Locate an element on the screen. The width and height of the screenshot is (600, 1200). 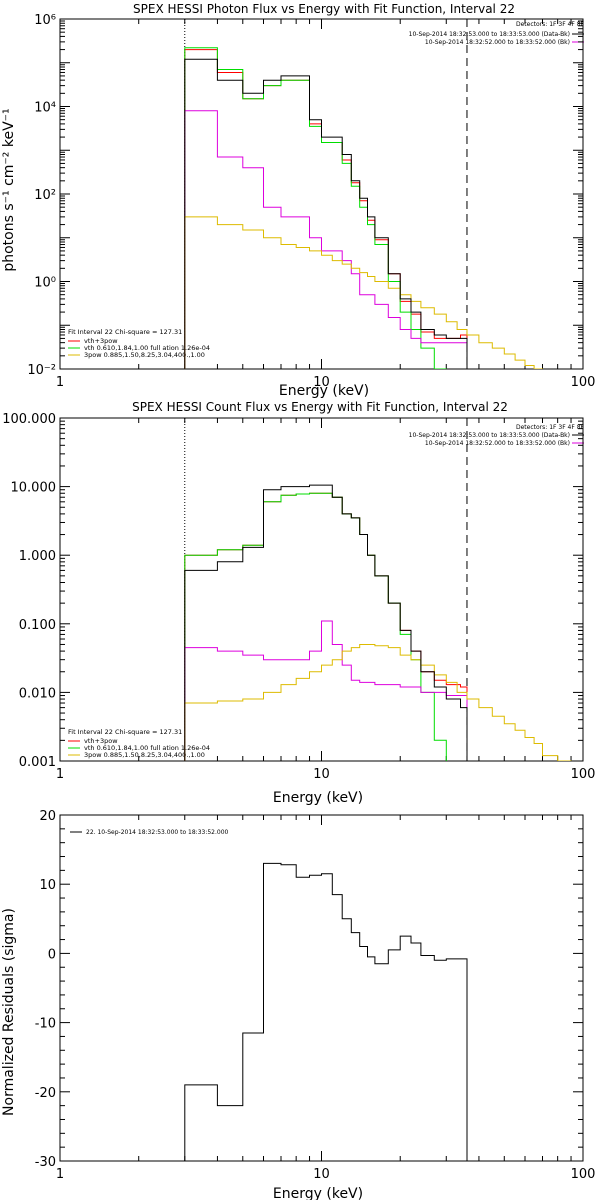
count-flux-legend-detectors: Detectors: 1F 3F 4F 8F is located at coordinates (550, 427).